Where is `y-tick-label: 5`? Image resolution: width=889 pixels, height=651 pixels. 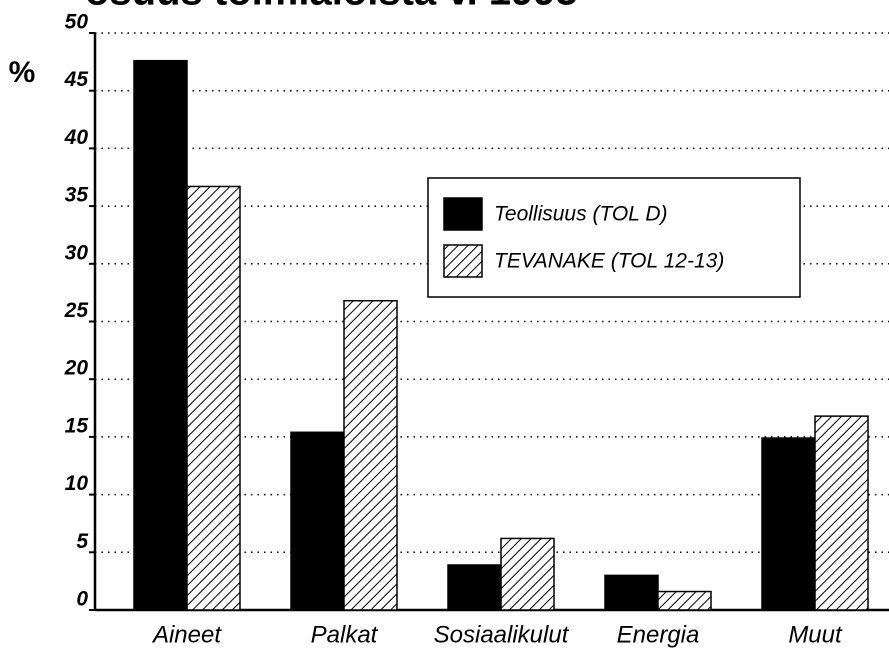
y-tick-label: 5 is located at coordinates (82, 541).